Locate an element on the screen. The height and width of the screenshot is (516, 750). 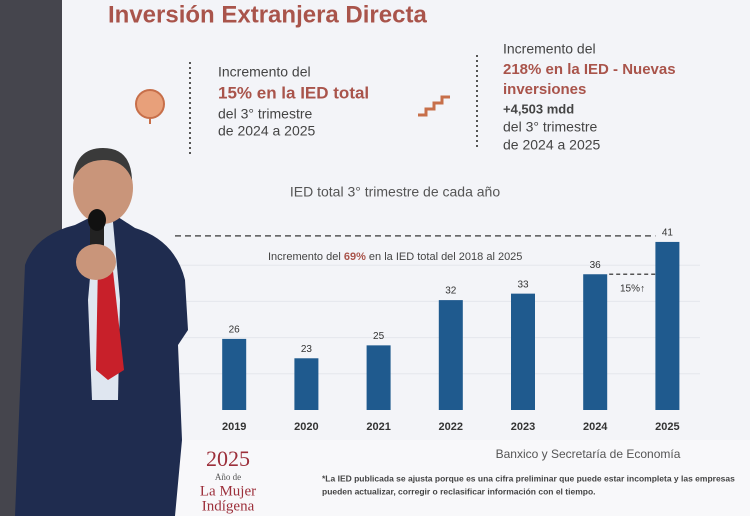
chart-title: IED total 3° trimestre de cada año is located at coordinates (395, 192).